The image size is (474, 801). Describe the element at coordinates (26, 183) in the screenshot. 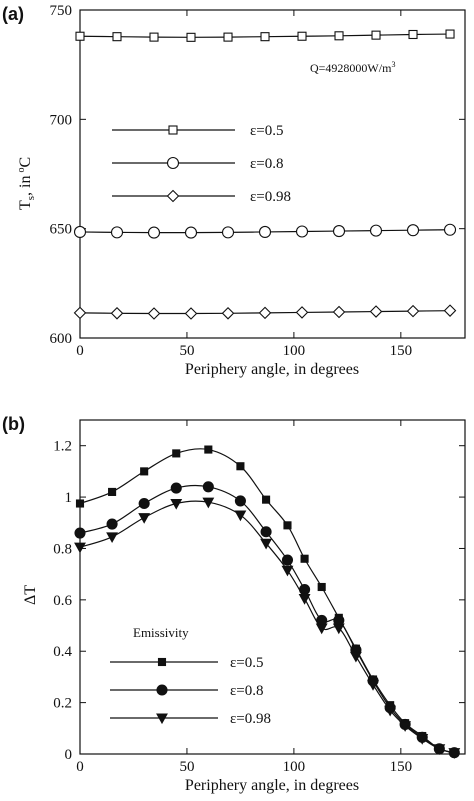

I see `panel-a-ylabel: Ts, inoC` at that location.